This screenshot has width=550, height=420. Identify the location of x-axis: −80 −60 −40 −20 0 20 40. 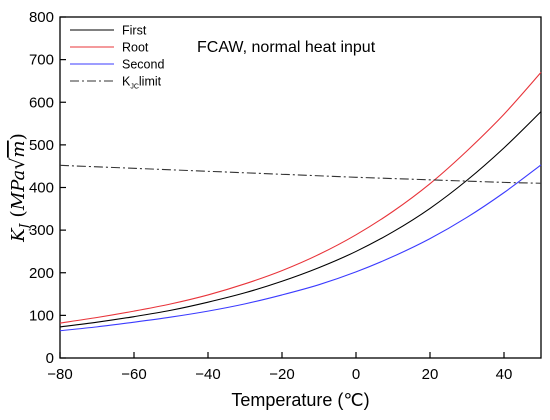
(279, 367).